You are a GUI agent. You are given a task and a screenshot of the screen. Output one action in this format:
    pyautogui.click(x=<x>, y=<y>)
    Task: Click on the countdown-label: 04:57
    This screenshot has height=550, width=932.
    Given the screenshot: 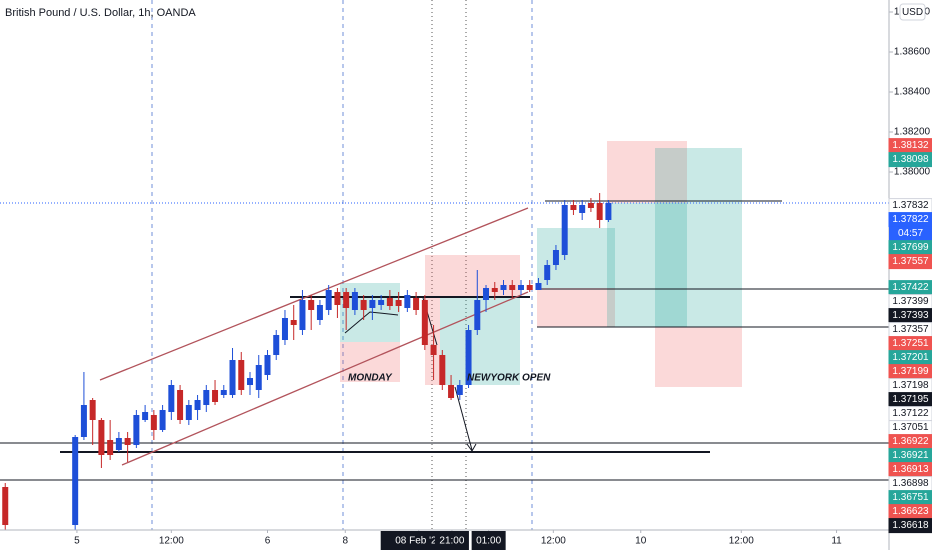 What is the action you would take?
    pyautogui.click(x=910, y=233)
    